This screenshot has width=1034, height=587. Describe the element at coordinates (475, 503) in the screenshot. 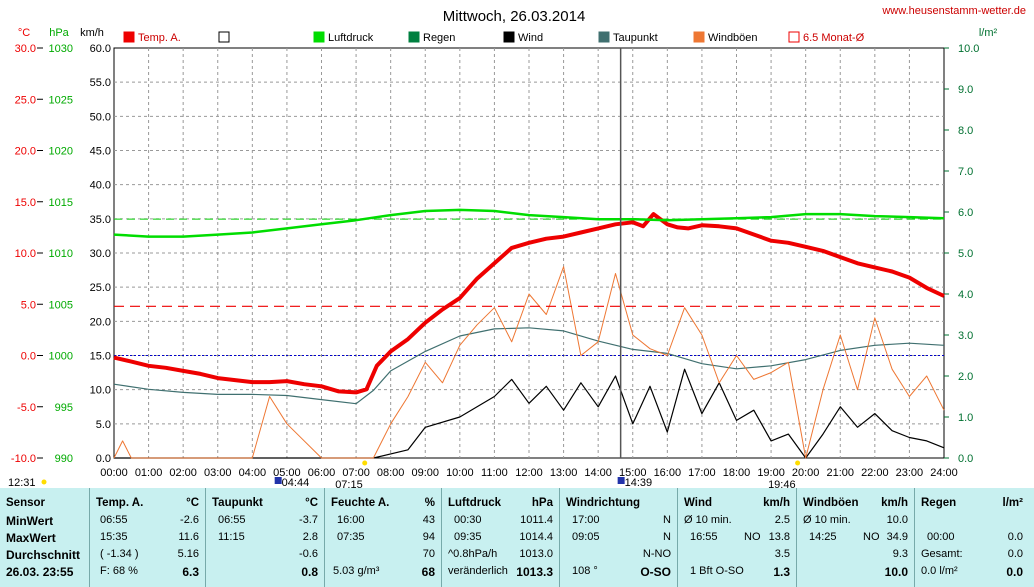

I see `press-header: Luftdruck` at that location.